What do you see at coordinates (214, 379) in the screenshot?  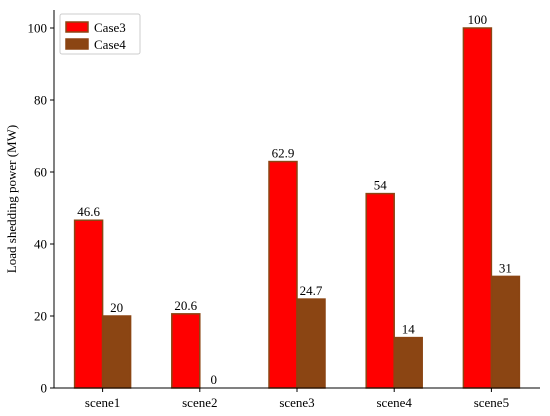 I see `data-label-case4-scene2: 0` at bounding box center [214, 379].